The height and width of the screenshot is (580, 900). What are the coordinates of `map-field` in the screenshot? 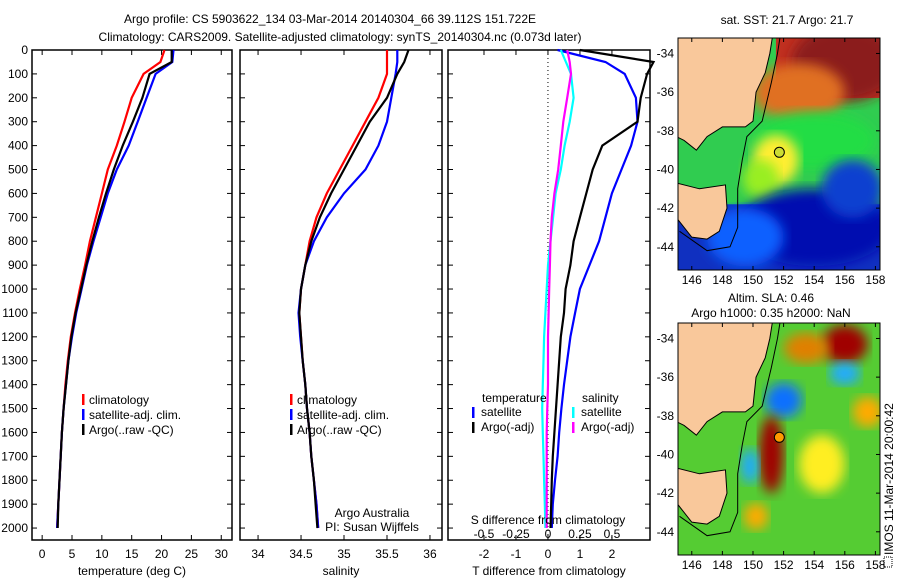 It's located at (779, 154).